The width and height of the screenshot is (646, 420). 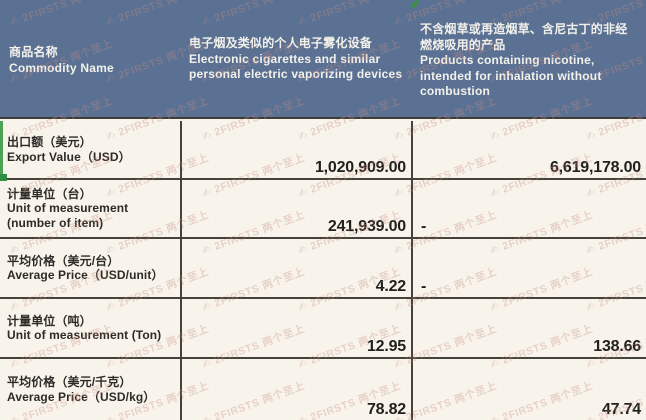 I want to click on value-cell: 12.95, so click(x=297, y=328).